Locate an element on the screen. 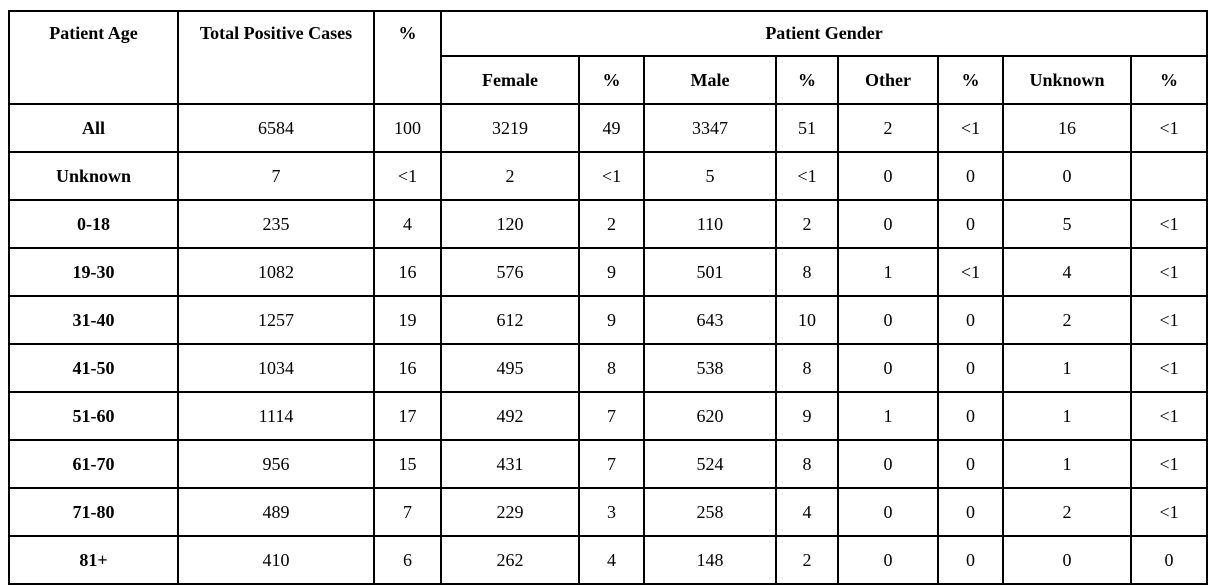 The width and height of the screenshot is (1214, 588). data-cell: 492 is located at coordinates (510, 416).